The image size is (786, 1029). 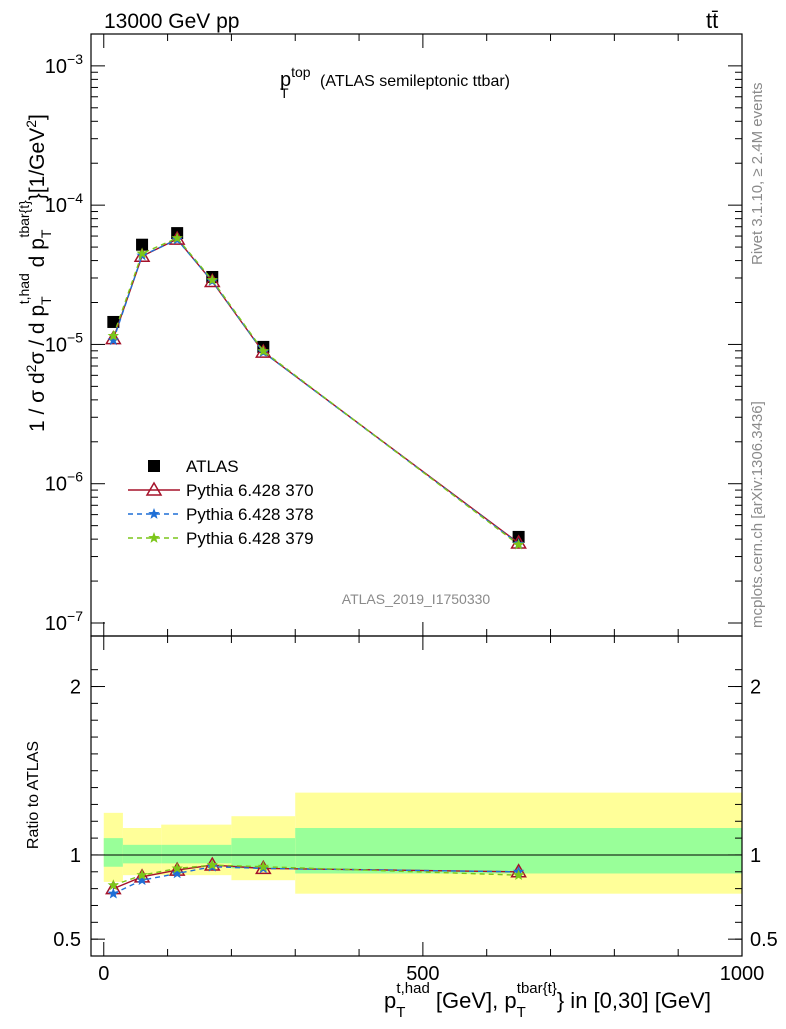 What do you see at coordinates (75, 688) in the screenshot?
I see `ratio-y-tick-label-2: 2` at bounding box center [75, 688].